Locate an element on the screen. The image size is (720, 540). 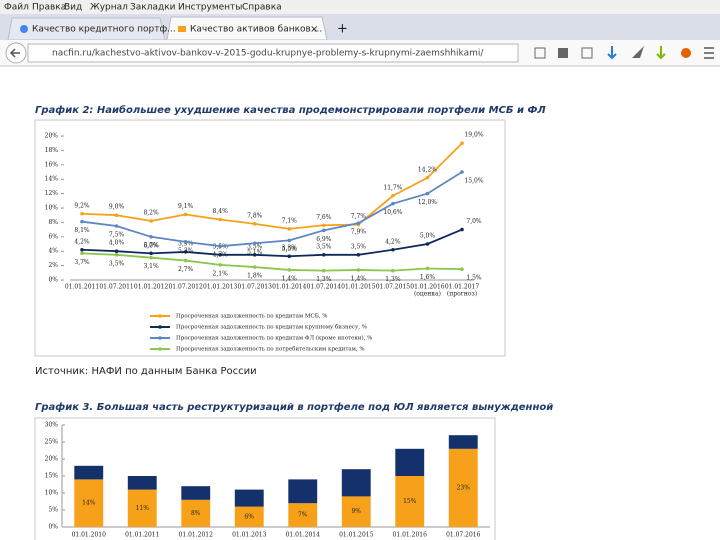
value-label: 5,1% is located at coordinates (255, 252).